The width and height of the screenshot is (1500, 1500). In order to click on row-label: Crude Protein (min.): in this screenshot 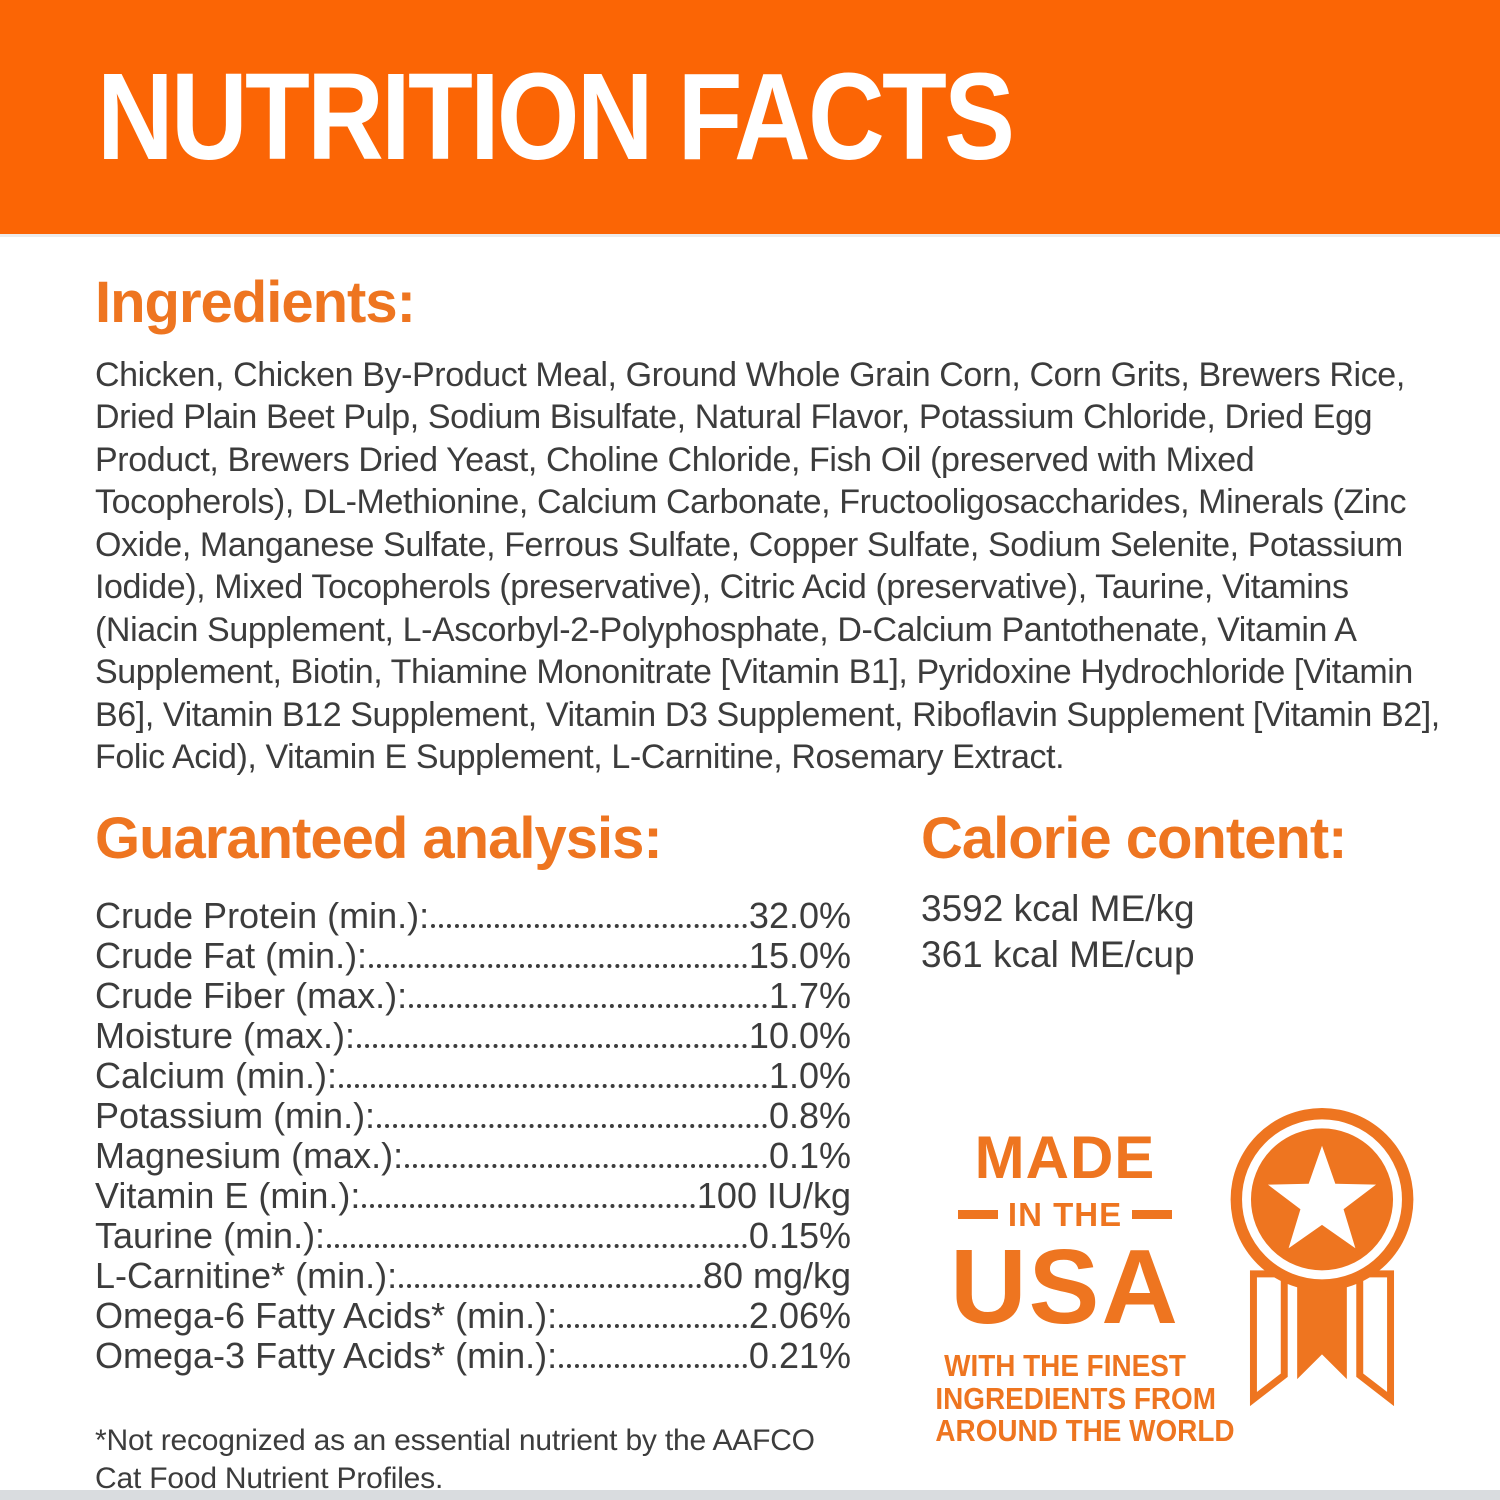, I will do `click(262, 915)`.